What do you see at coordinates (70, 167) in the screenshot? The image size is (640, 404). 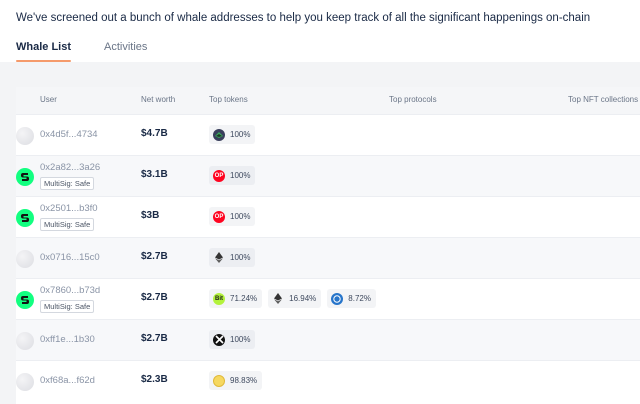 I see `whale-address: 0x2a82...3a26` at bounding box center [70, 167].